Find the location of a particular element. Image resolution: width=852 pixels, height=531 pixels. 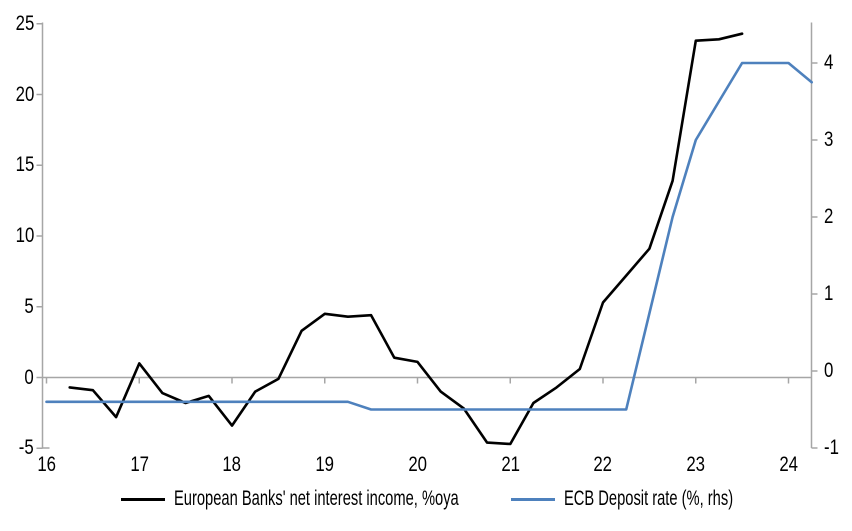

y-left-tick-label: 15 is located at coordinates (17, 165).